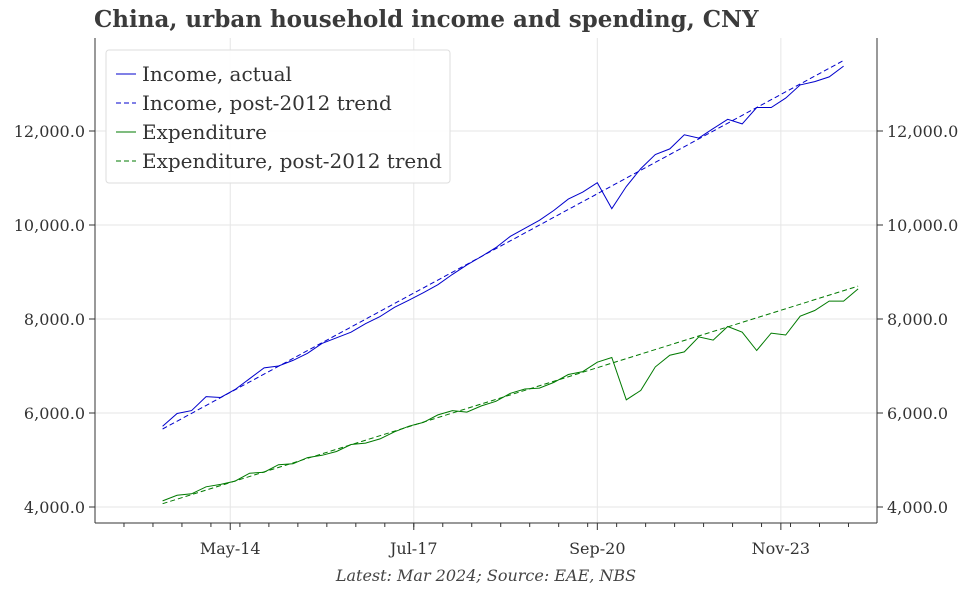  What do you see at coordinates (204, 132) in the screenshot?
I see `legend-label: Expenditure` at bounding box center [204, 132].